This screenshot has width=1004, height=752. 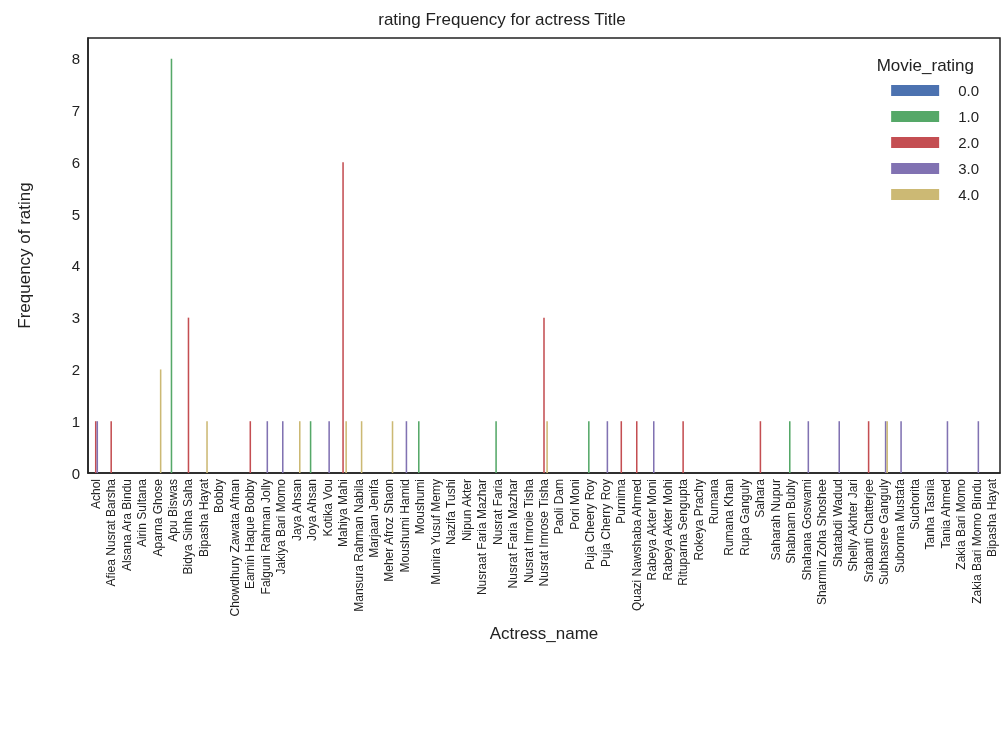 I want to click on x-tick-label: Subonna Mustafa, so click(x=899, y=526).